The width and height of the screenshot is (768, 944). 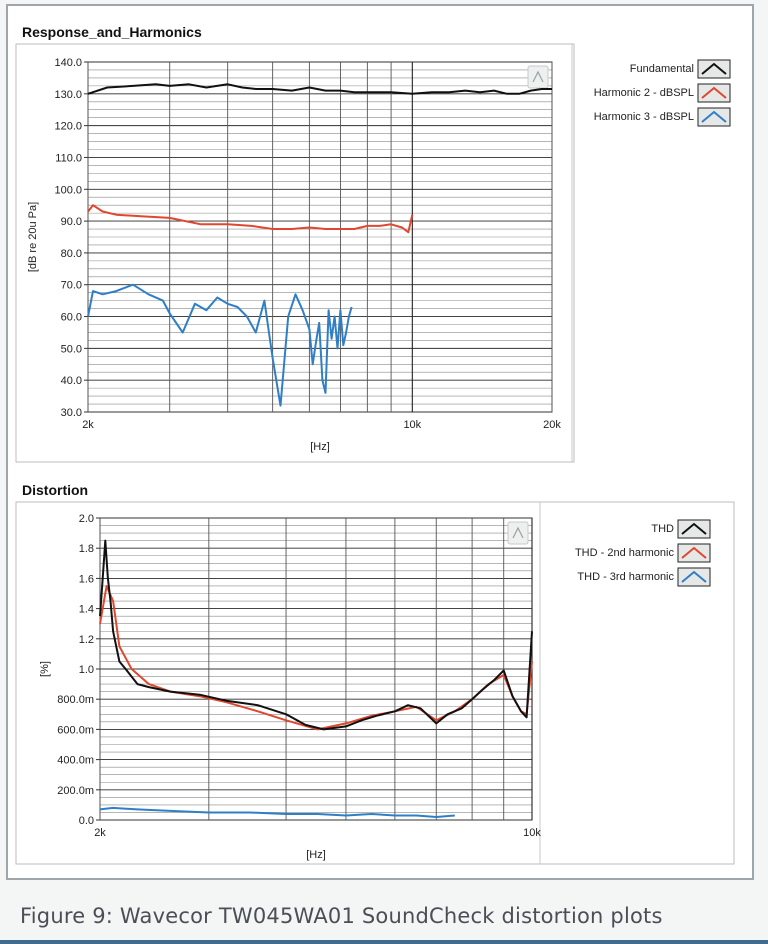 What do you see at coordinates (644, 117) in the screenshot?
I see `legend-label: Harmonic 3 - dBSPL` at bounding box center [644, 117].